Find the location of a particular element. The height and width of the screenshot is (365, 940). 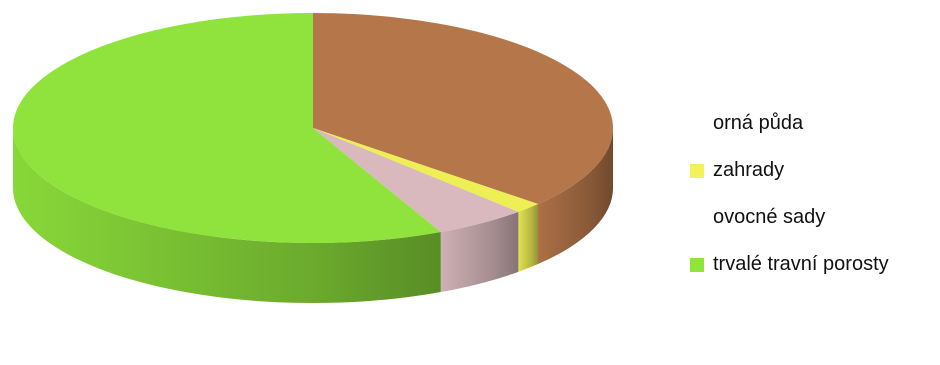

legend-label: zahrady is located at coordinates (749, 170).